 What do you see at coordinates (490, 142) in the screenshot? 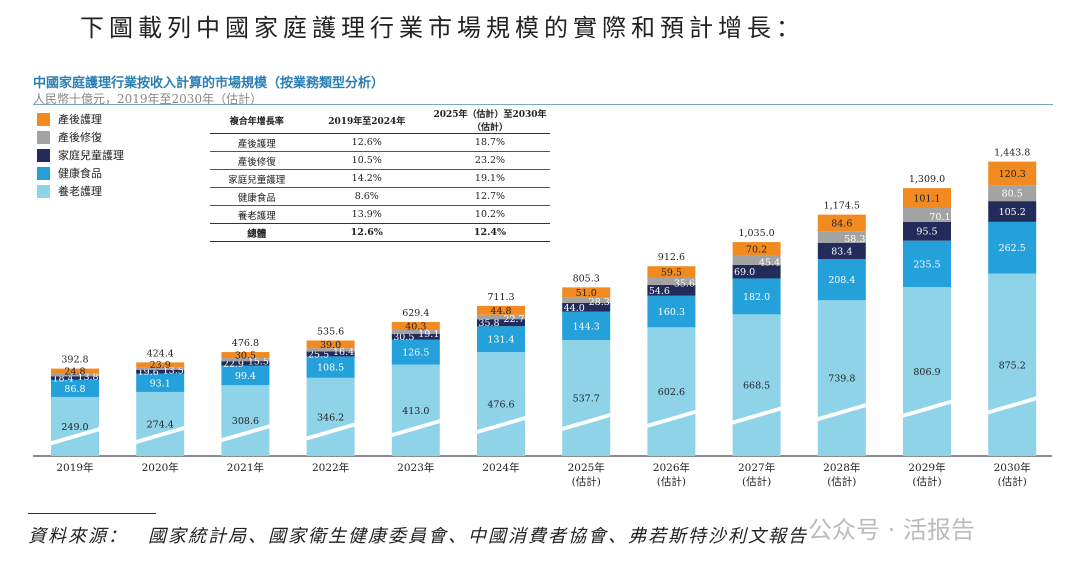
I see `cell: 18.7%` at bounding box center [490, 142].